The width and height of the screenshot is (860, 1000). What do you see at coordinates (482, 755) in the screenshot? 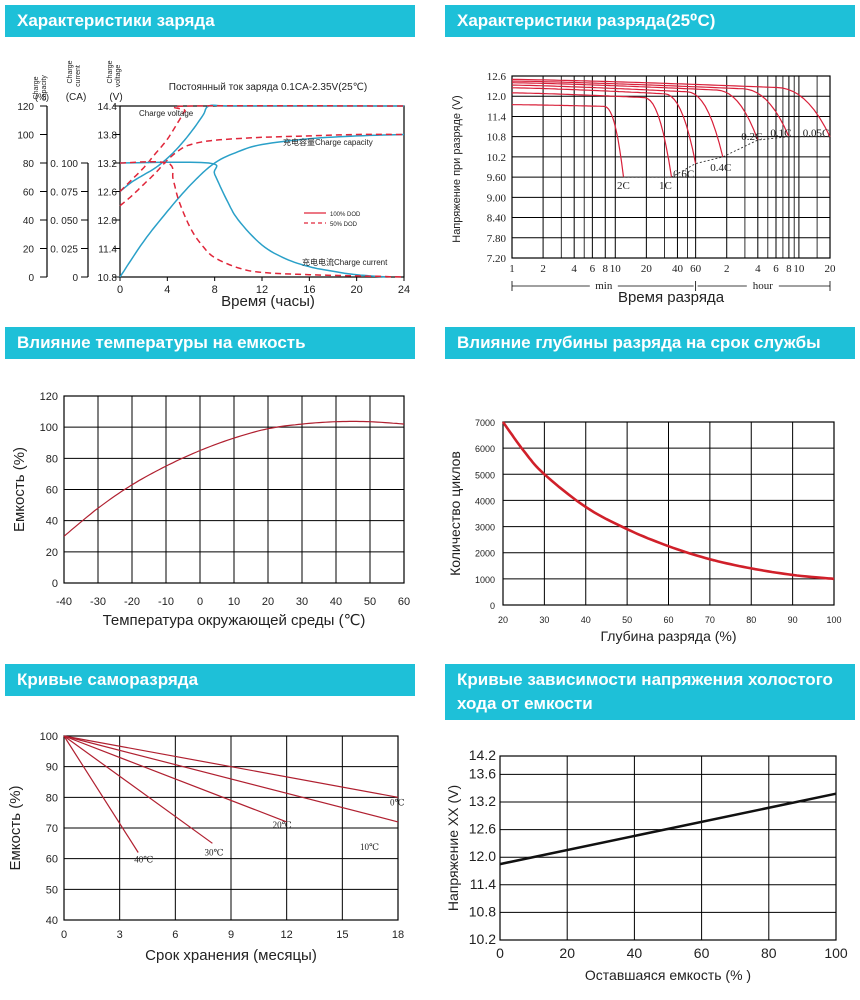
I see `ocv-y-tick-label: 14.2` at bounding box center [482, 755].